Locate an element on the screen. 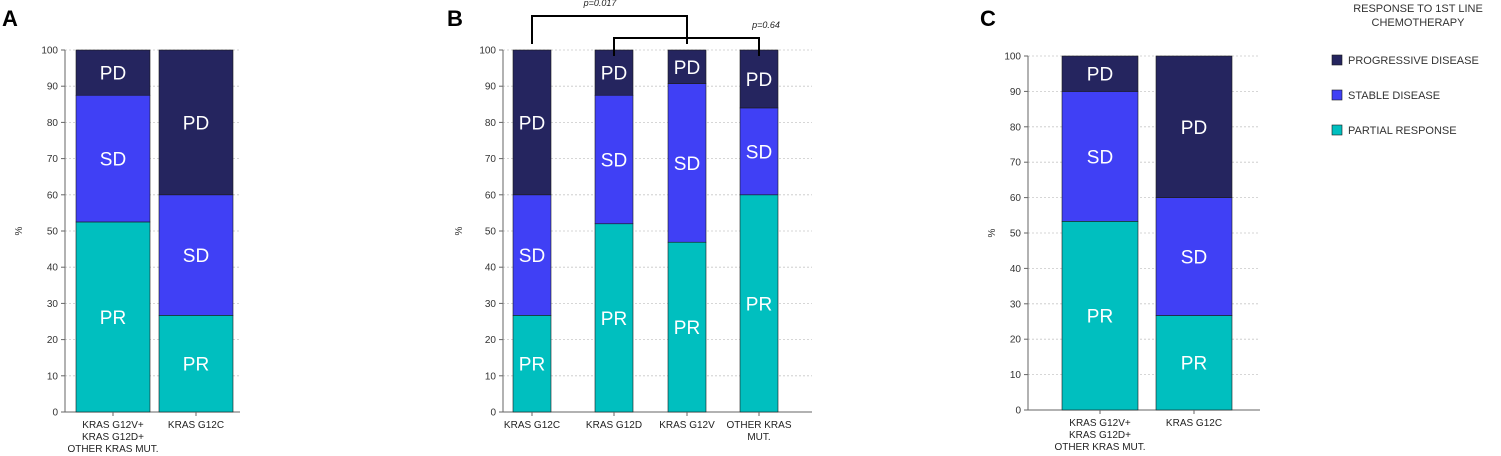 This screenshot has width=1501, height=456. legend-title: RESPONSE TO 1ST LINE is located at coordinates (1418, 9).